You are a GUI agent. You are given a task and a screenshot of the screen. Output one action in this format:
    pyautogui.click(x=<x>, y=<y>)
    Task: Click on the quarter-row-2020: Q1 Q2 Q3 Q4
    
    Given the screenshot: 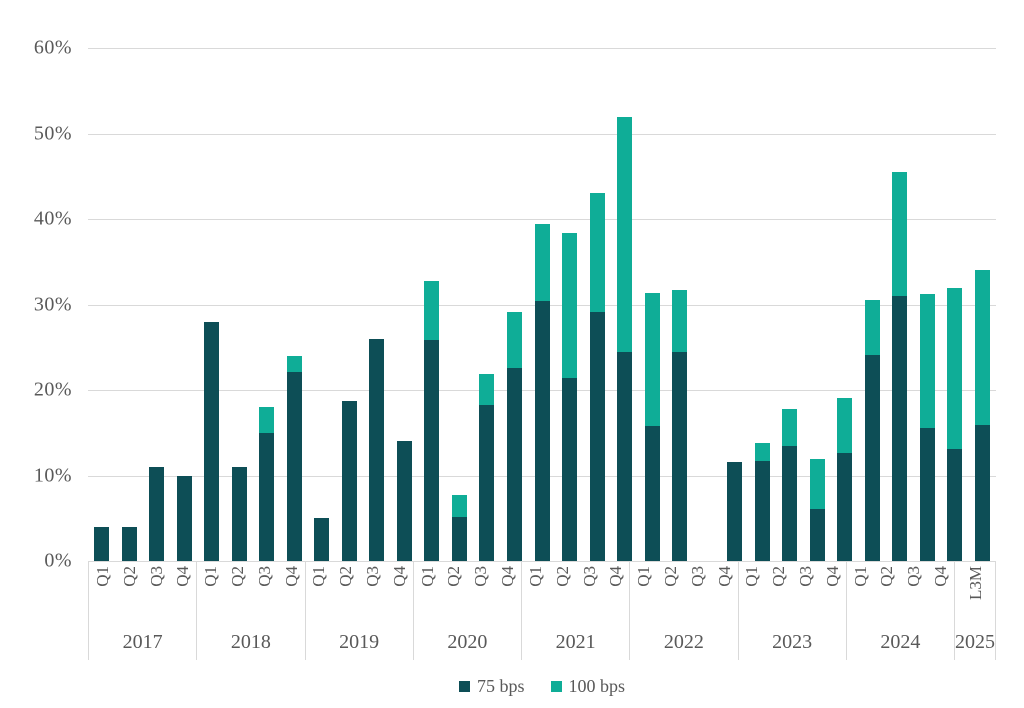 What is the action you would take?
    pyautogui.click(x=467, y=593)
    